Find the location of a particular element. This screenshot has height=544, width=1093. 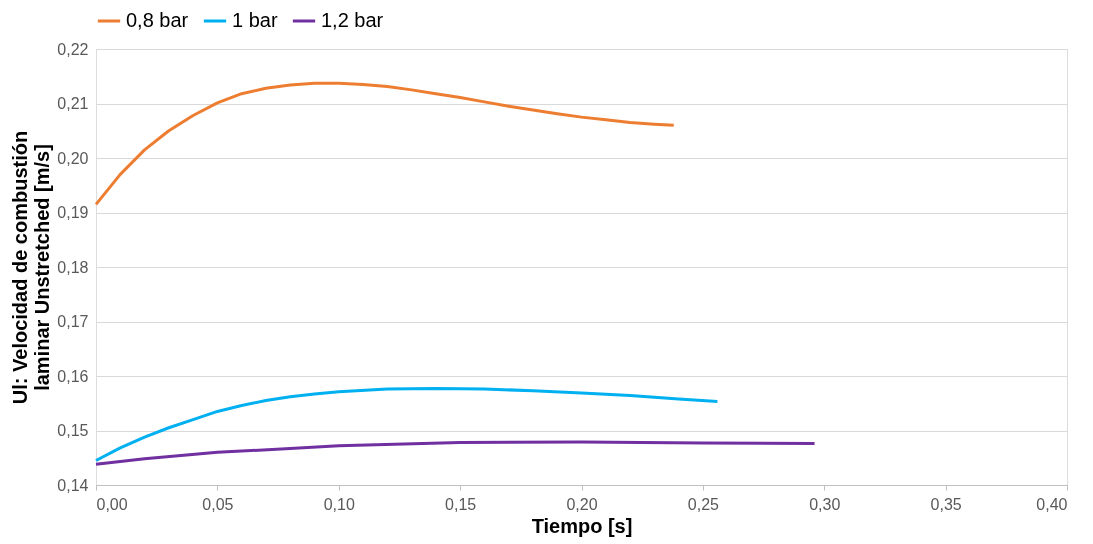

y-tick-label: 0,18 is located at coordinates (73, 267).